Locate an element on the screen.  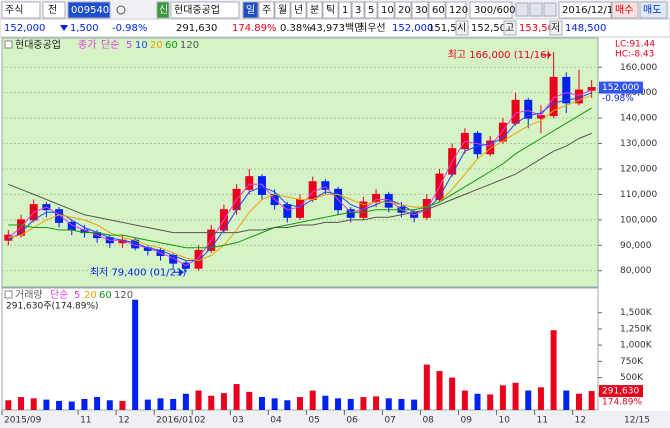
label: 월 is located at coordinates (282, 10).